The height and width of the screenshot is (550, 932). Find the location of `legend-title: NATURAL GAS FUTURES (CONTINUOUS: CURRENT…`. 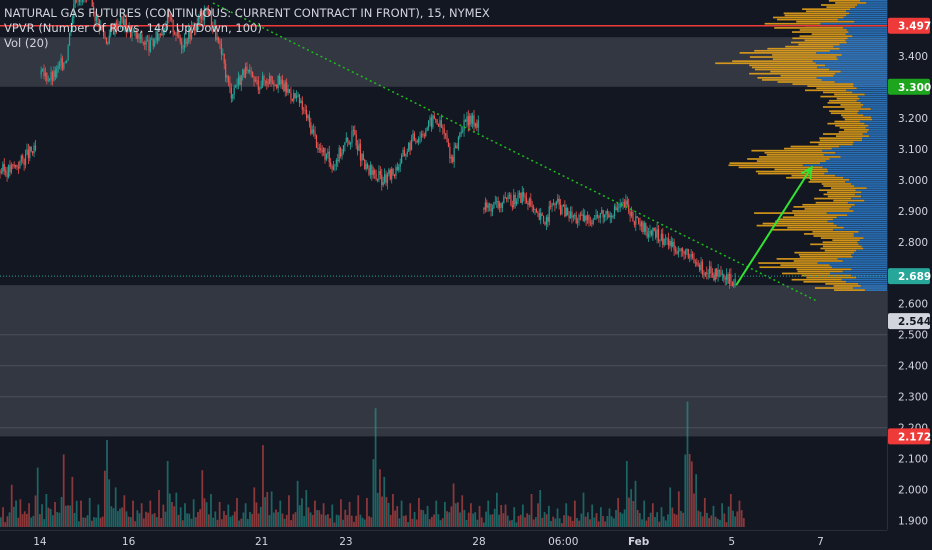

legend-title: NATURAL GAS FUTURES (CONTINUOUS: CURRENT… is located at coordinates (247, 13).